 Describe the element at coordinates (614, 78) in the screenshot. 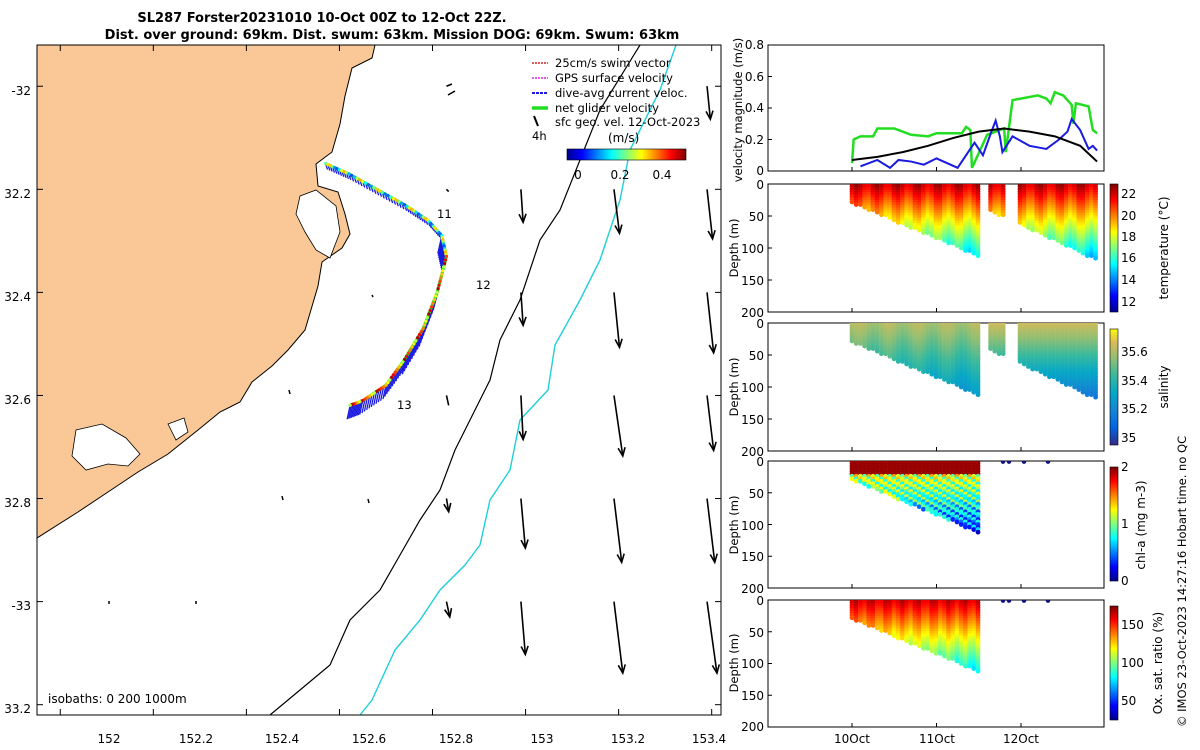

I see `legend-gps: GPS surface velocity` at that location.